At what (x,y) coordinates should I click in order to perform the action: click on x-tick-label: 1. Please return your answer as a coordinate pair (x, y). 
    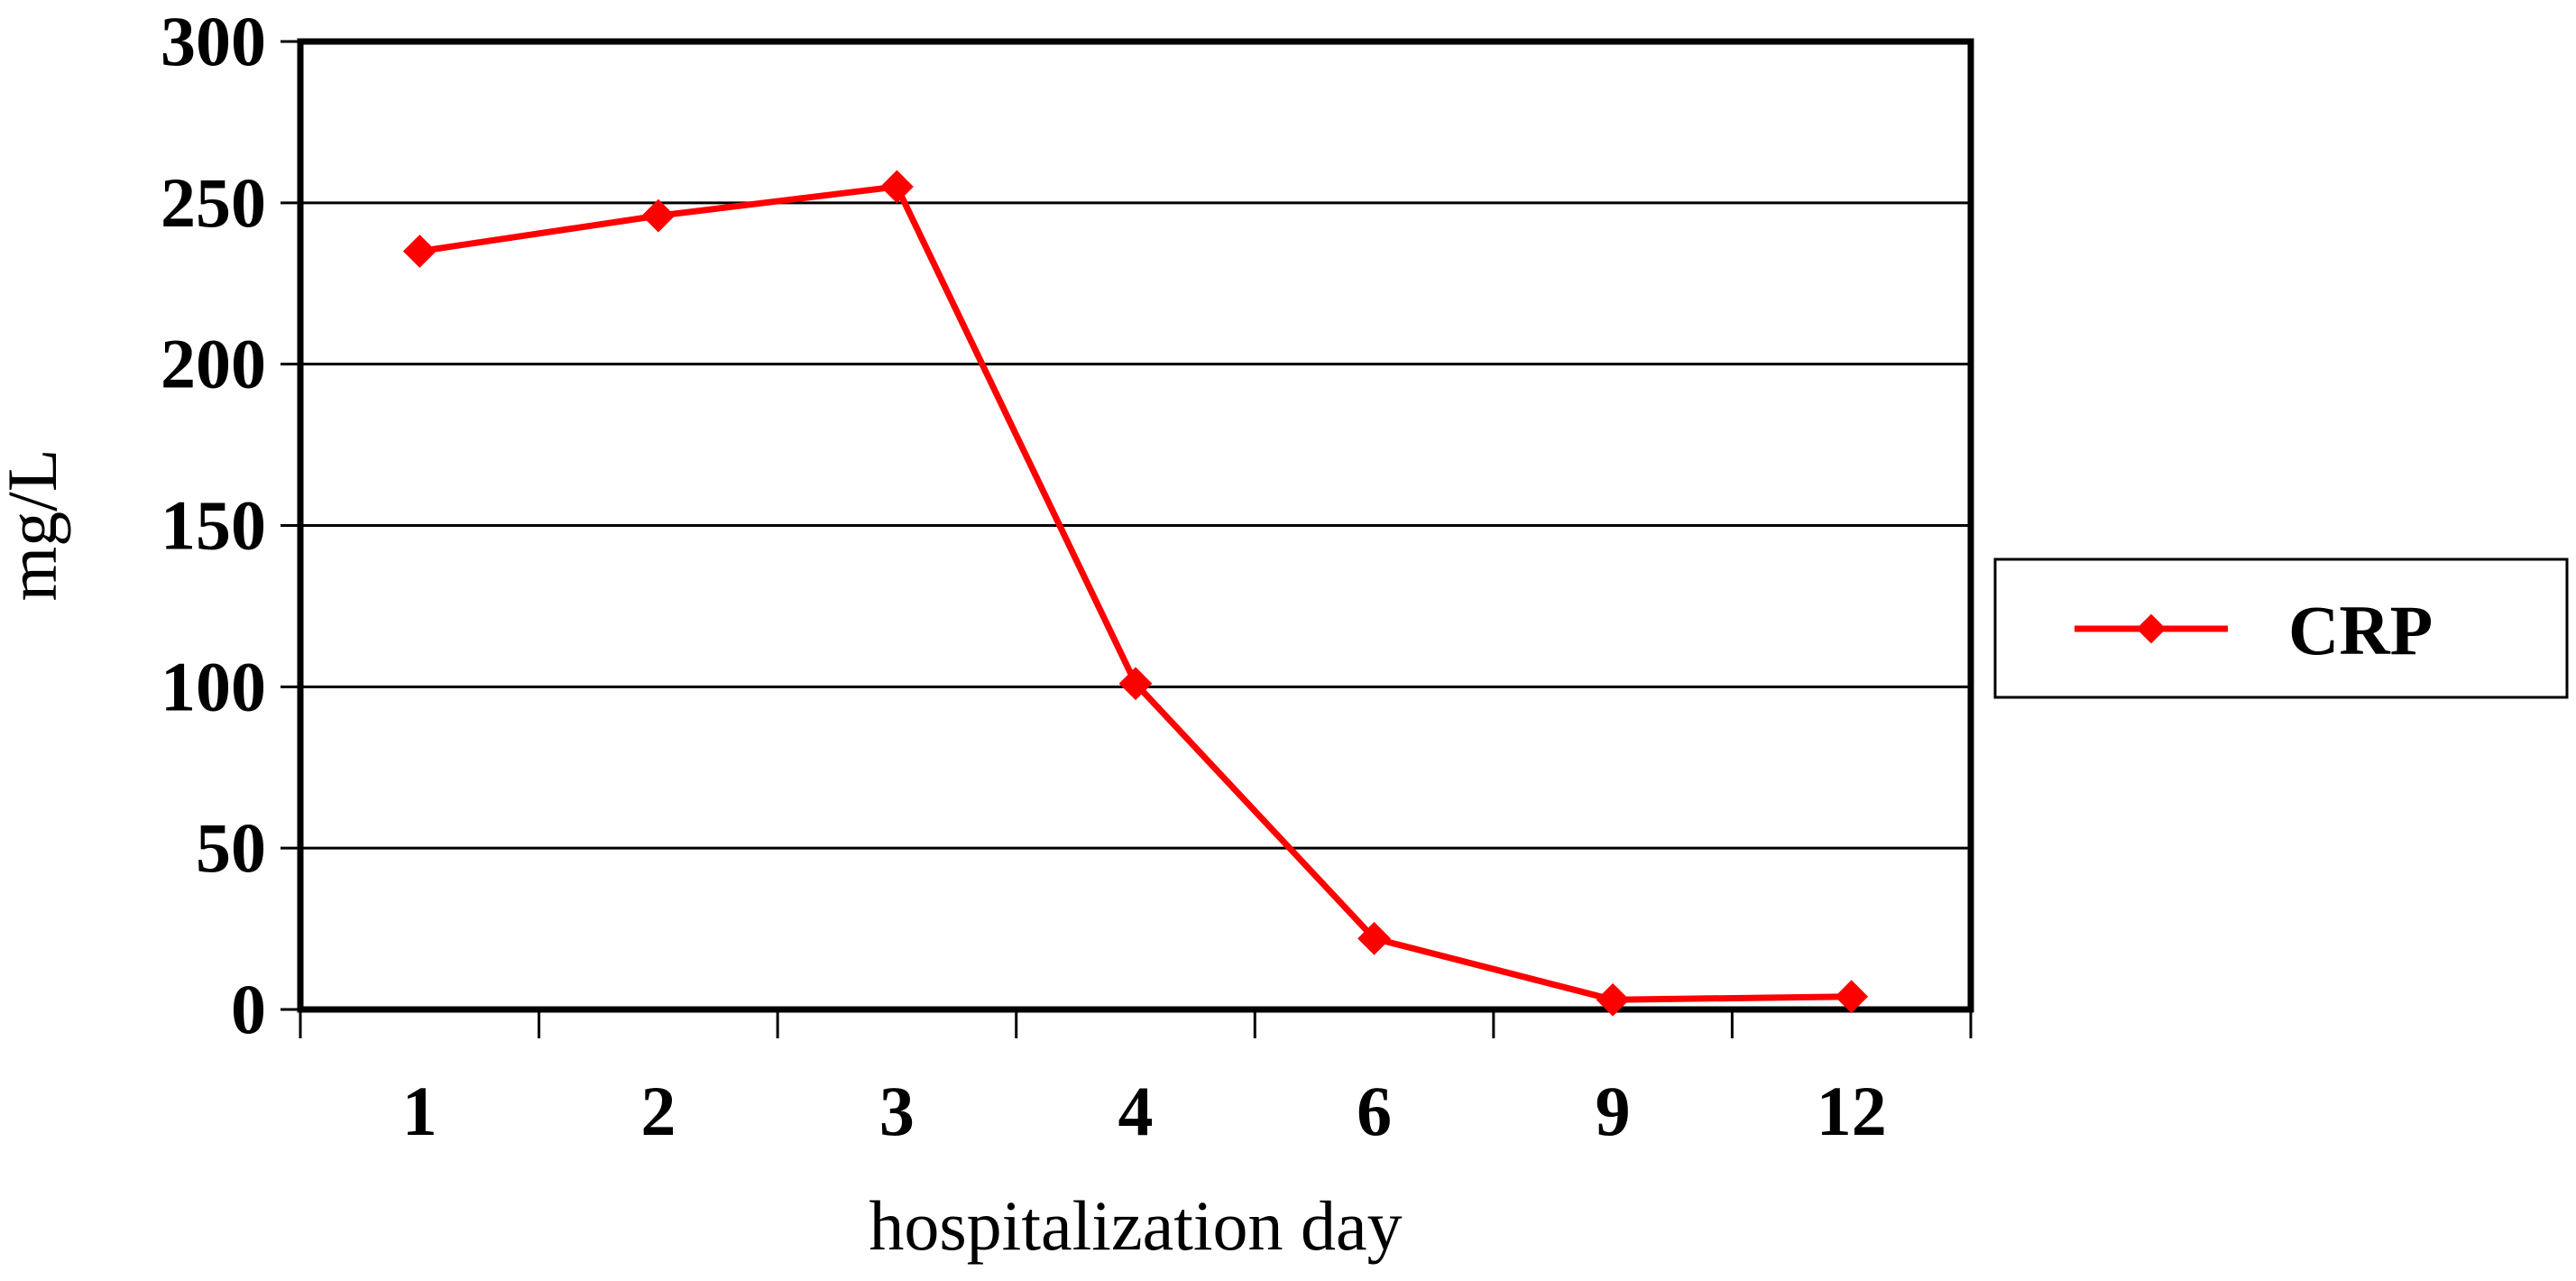
    Looking at the image, I should click on (420, 1111).